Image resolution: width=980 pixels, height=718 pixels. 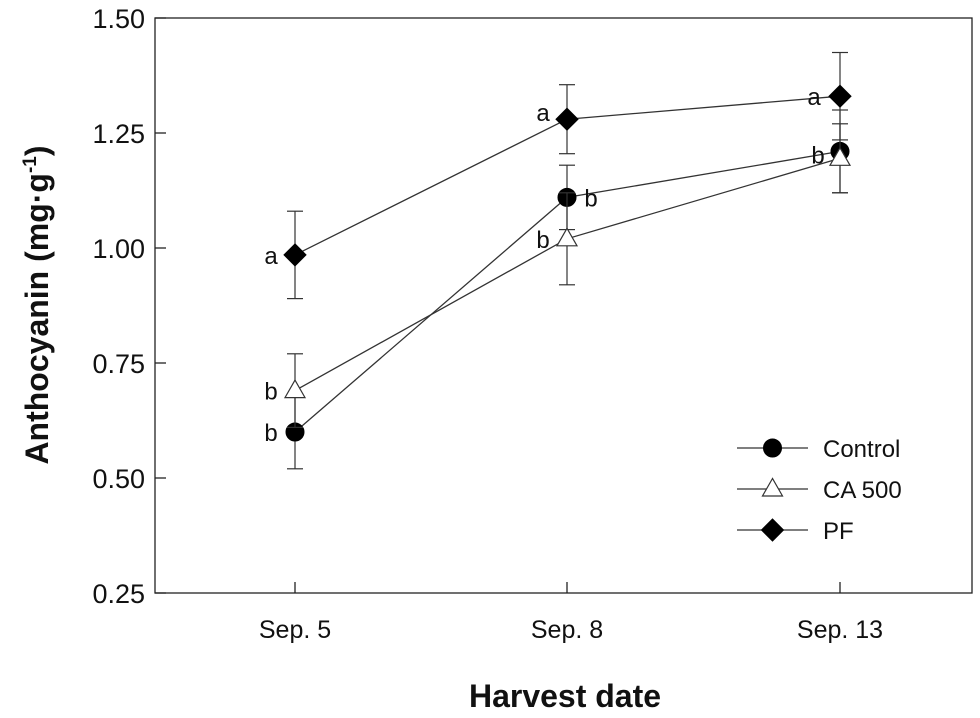 I want to click on y-tick-label: 1.25, so click(x=118, y=134).